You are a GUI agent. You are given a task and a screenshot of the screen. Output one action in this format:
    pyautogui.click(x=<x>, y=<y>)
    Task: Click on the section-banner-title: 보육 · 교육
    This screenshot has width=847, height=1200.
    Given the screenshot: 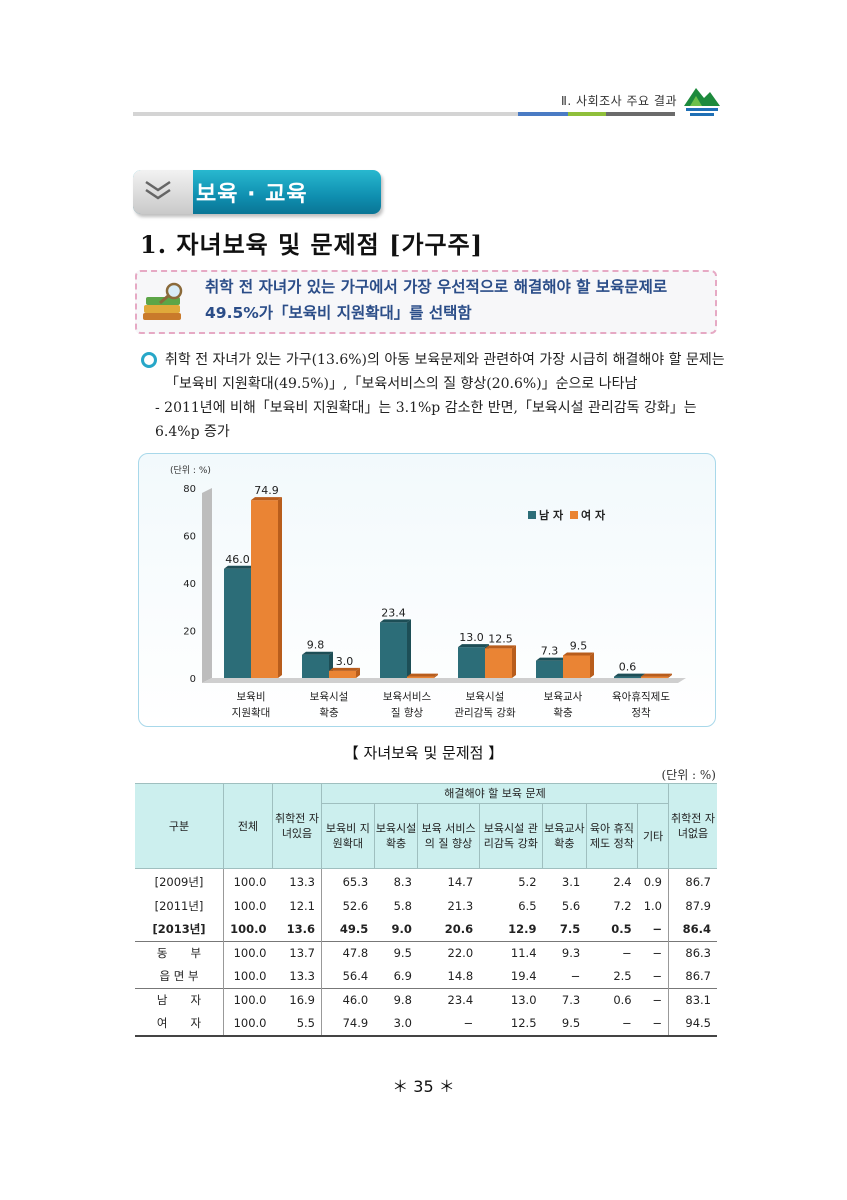 What is the action you would take?
    pyautogui.click(x=252, y=194)
    